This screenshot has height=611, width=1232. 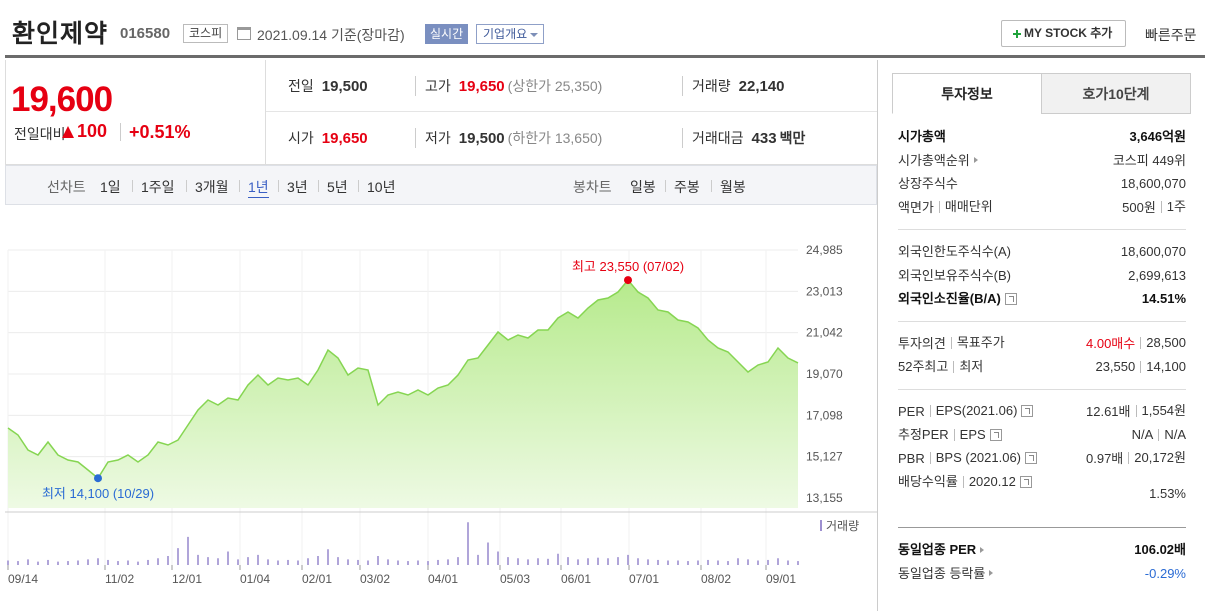 I want to click on invest-tab: 호가10단계, so click(x=1116, y=93).